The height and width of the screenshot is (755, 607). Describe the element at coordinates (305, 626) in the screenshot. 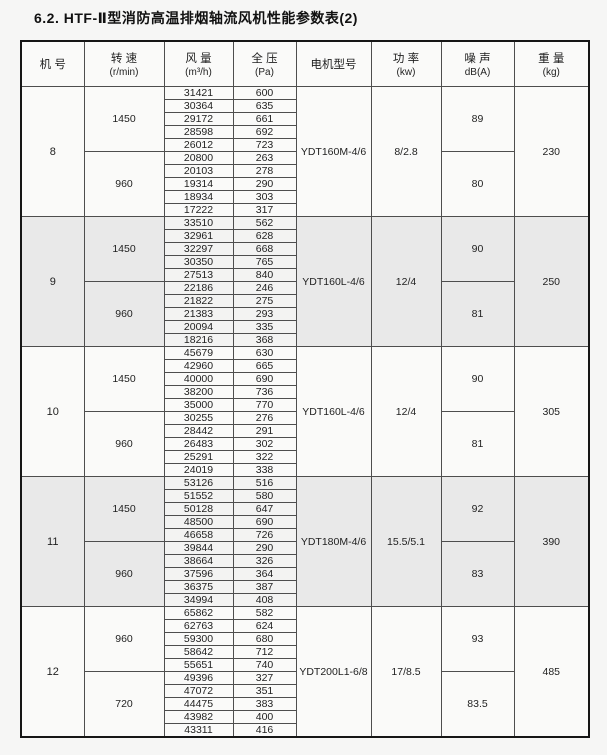

I see `table-row: 62763 624` at that location.